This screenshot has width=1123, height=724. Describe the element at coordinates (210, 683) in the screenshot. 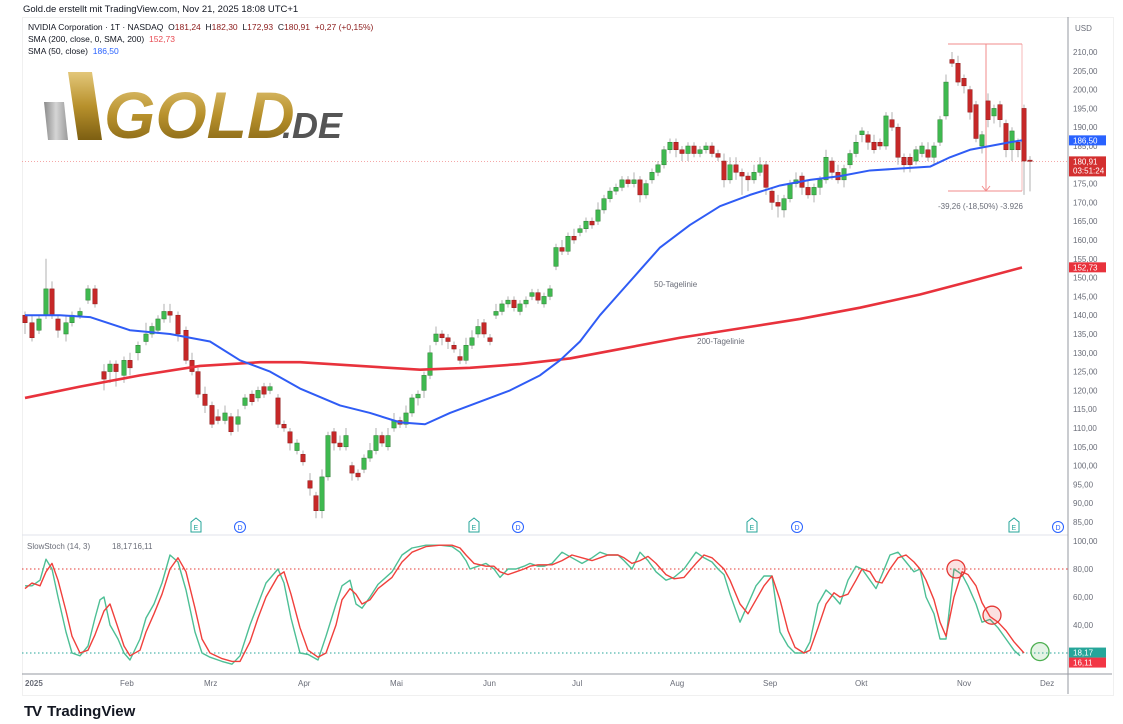

I see `time-tick: Mrz` at that location.